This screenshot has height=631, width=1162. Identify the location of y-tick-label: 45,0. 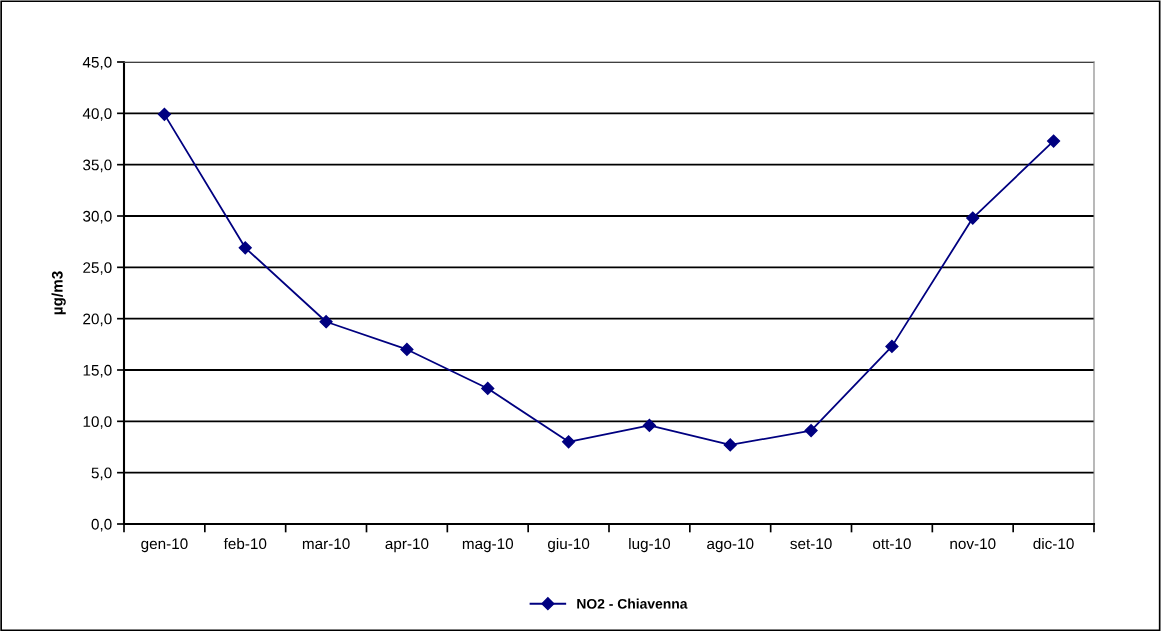
(97, 63).